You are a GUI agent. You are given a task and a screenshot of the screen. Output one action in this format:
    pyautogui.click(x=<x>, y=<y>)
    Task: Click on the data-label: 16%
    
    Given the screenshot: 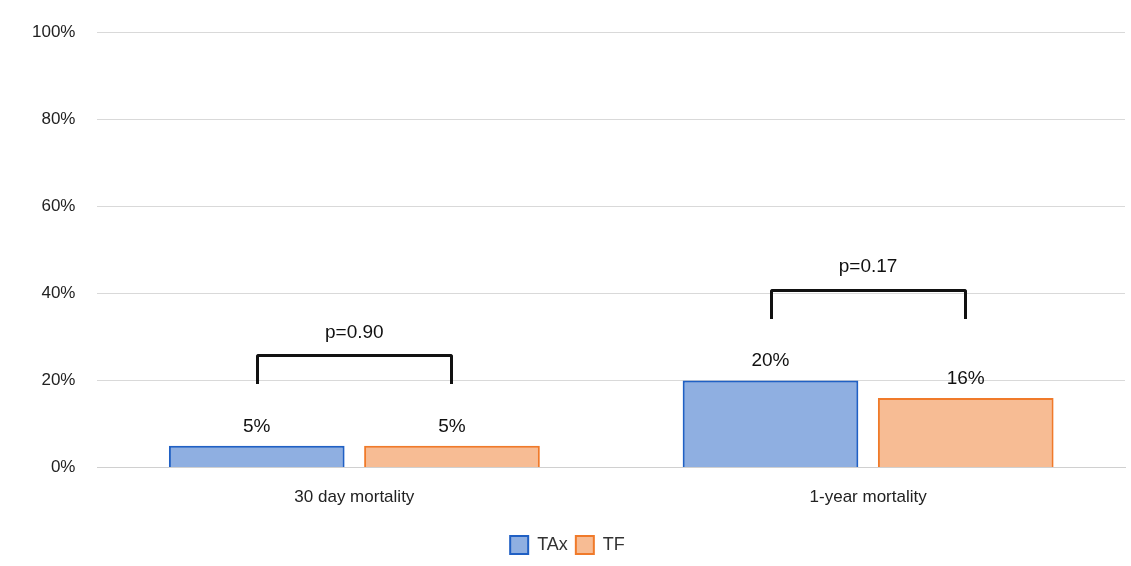 What is the action you would take?
    pyautogui.click(x=965, y=377)
    